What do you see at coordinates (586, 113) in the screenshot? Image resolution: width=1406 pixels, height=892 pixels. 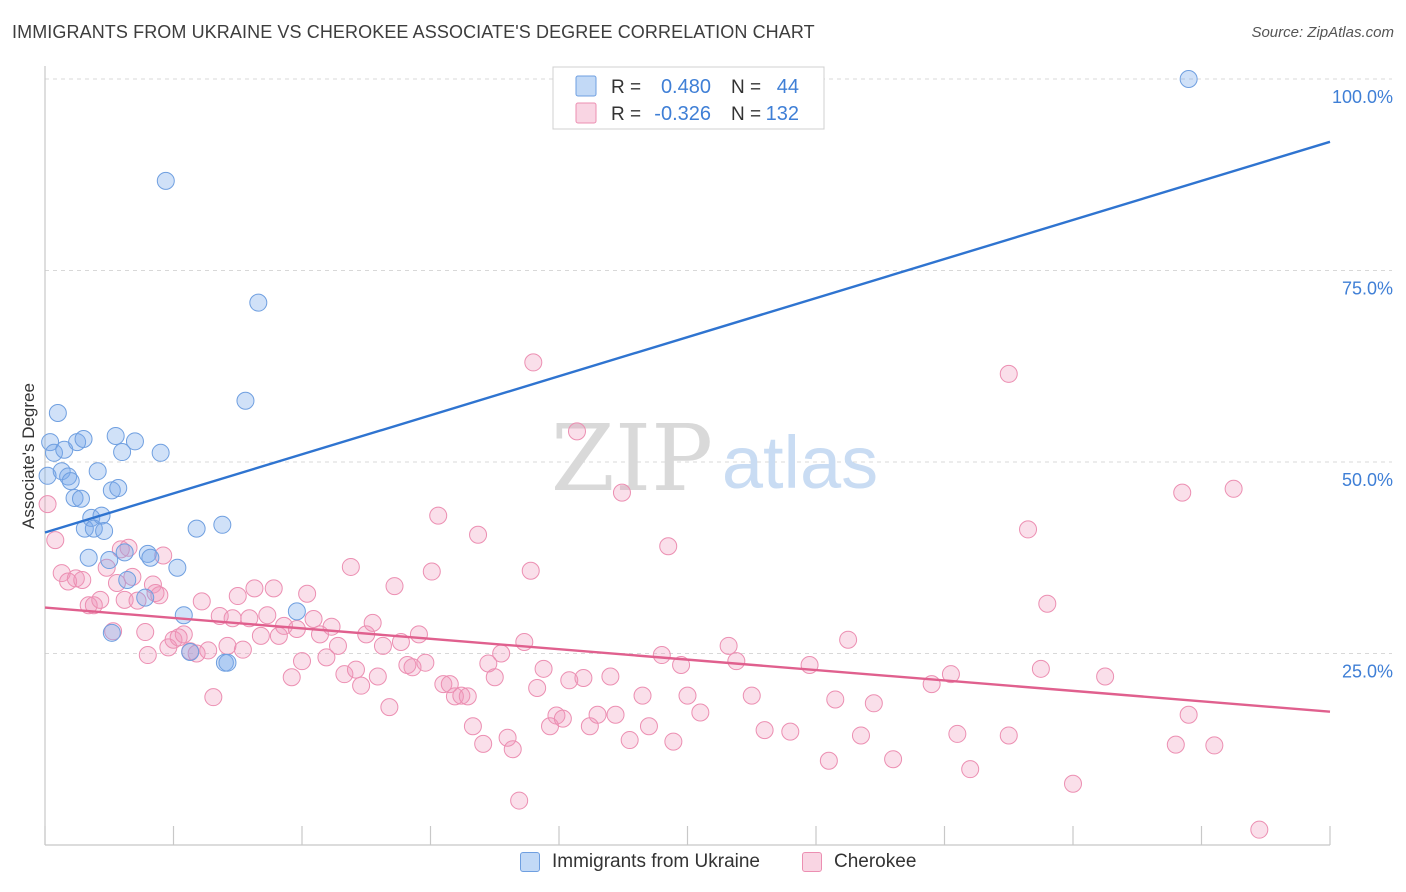 I see `legend-swatch-pink` at bounding box center [586, 113].